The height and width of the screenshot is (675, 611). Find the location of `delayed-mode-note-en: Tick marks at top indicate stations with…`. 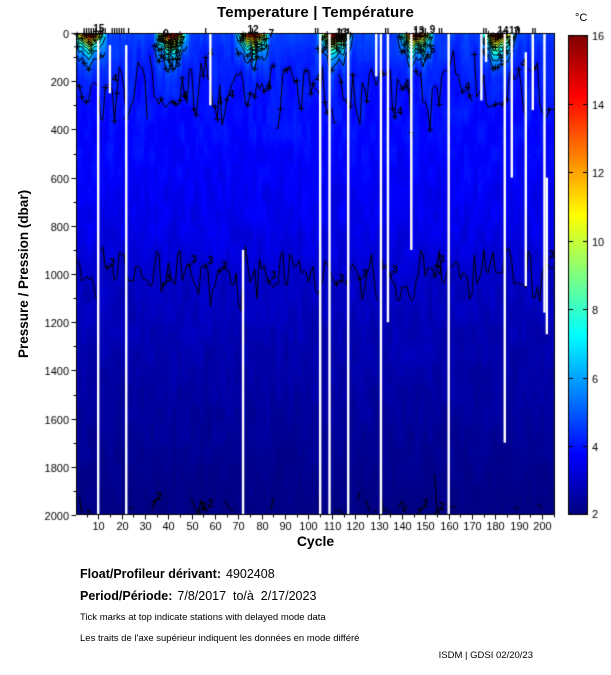

delayed-mode-note-en: Tick marks at top indicate stations with… is located at coordinates (203, 617).